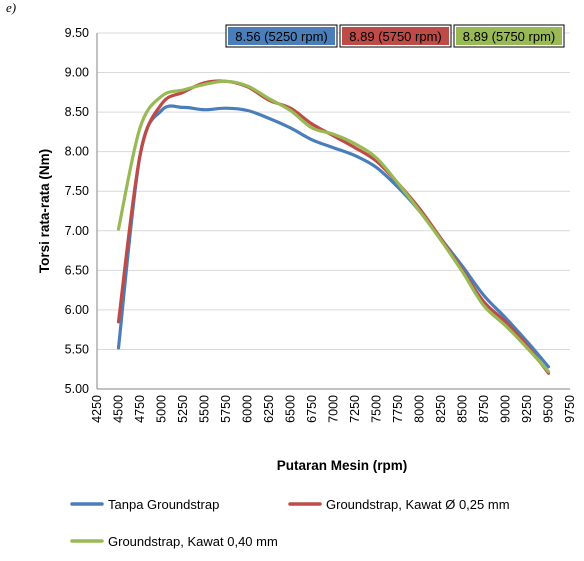  I want to click on x-axis-title: Putaran Mesin (rpm), so click(342, 465).